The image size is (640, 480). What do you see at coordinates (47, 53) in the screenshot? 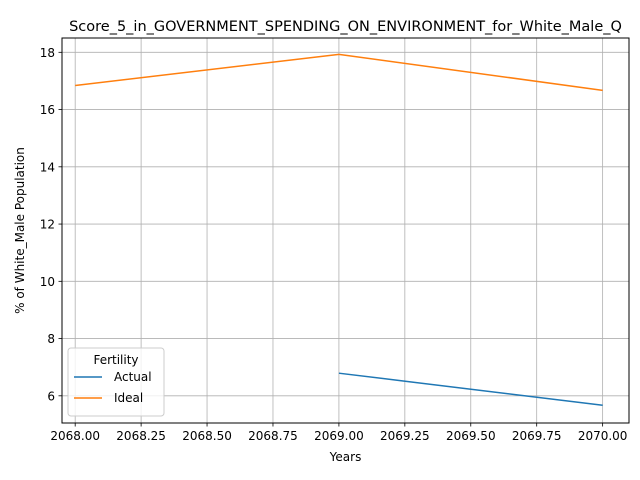
I see `y-tick-label: 18` at bounding box center [47, 53].